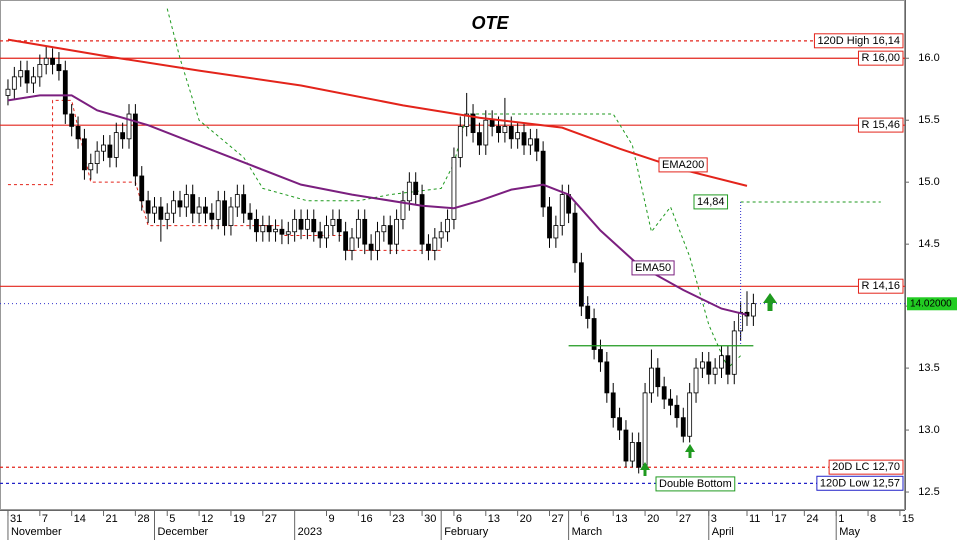 This screenshot has width=959, height=540. I want to click on y-tick-label: 15.5, so click(928, 120).